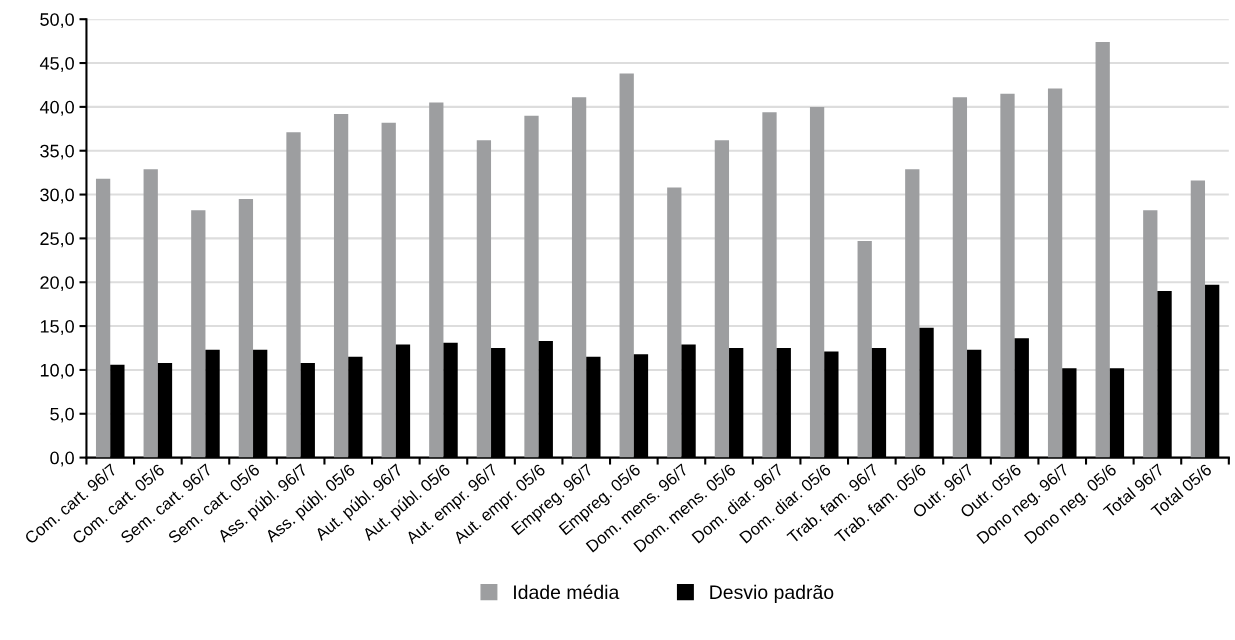  What do you see at coordinates (772, 593) in the screenshot?
I see `legend-label: Desvio padrão` at bounding box center [772, 593].